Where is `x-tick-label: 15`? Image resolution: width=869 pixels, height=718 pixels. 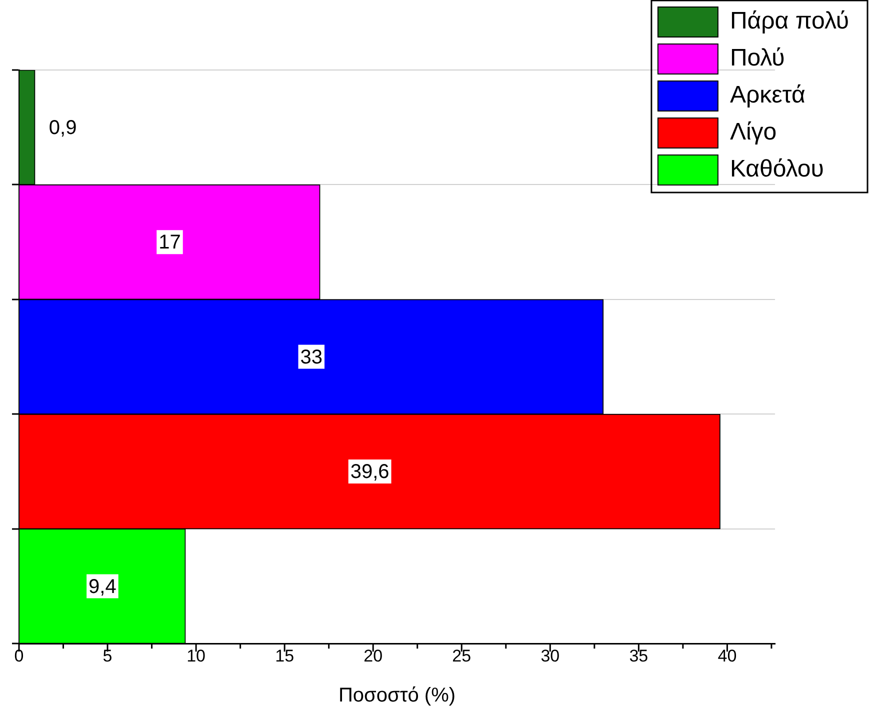 x-tick-label: 15 is located at coordinates (284, 656).